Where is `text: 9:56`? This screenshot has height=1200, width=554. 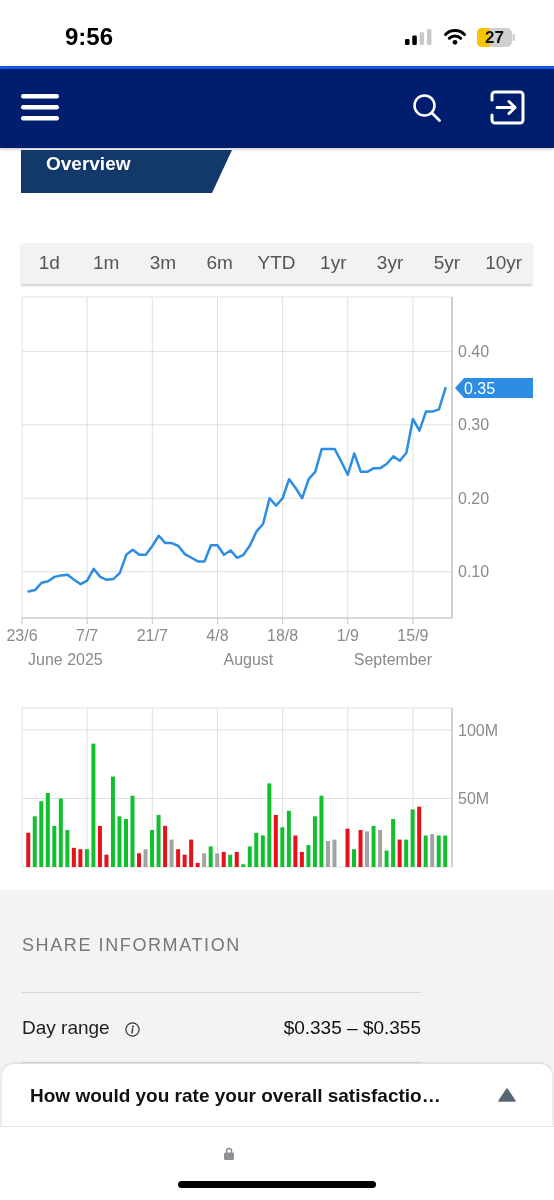 text: 9:56 is located at coordinates (89, 36).